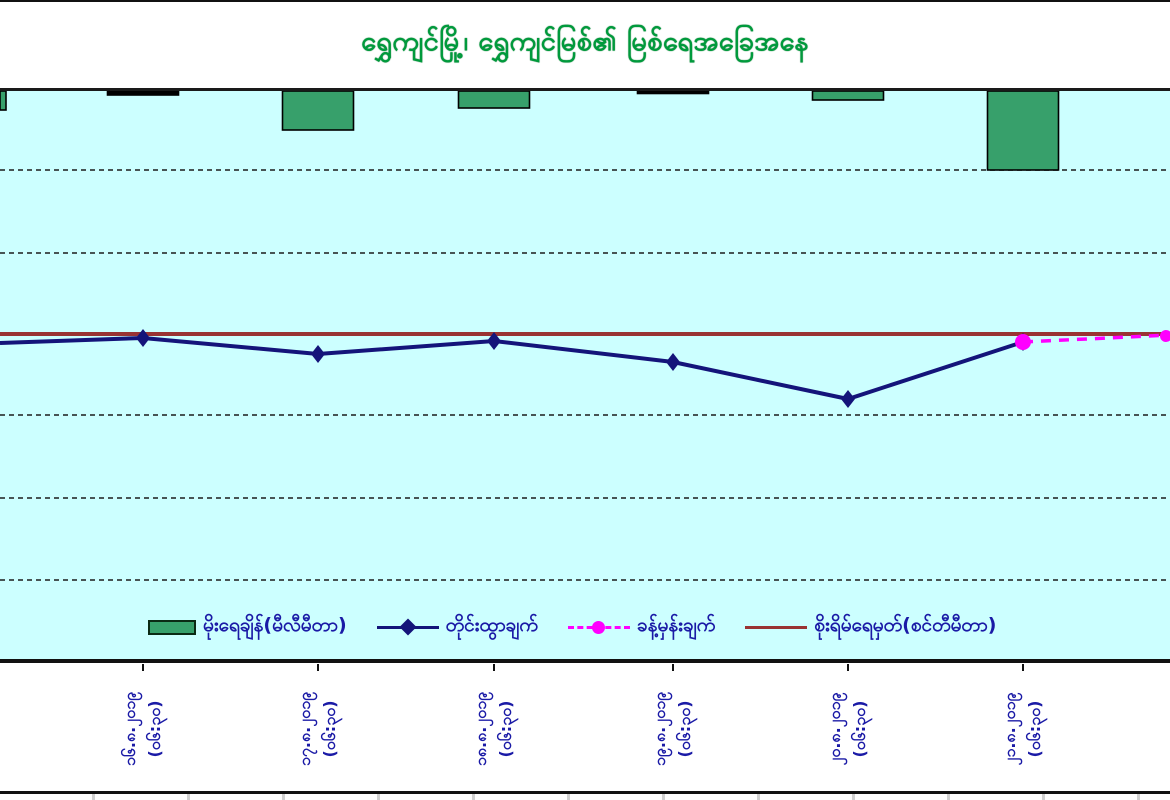  Describe the element at coordinates (1022, 729) in the screenshot. I see `x-axis-label: ၂၁.၈.၂၀၁၉ (၀၆:၃၀)` at that location.